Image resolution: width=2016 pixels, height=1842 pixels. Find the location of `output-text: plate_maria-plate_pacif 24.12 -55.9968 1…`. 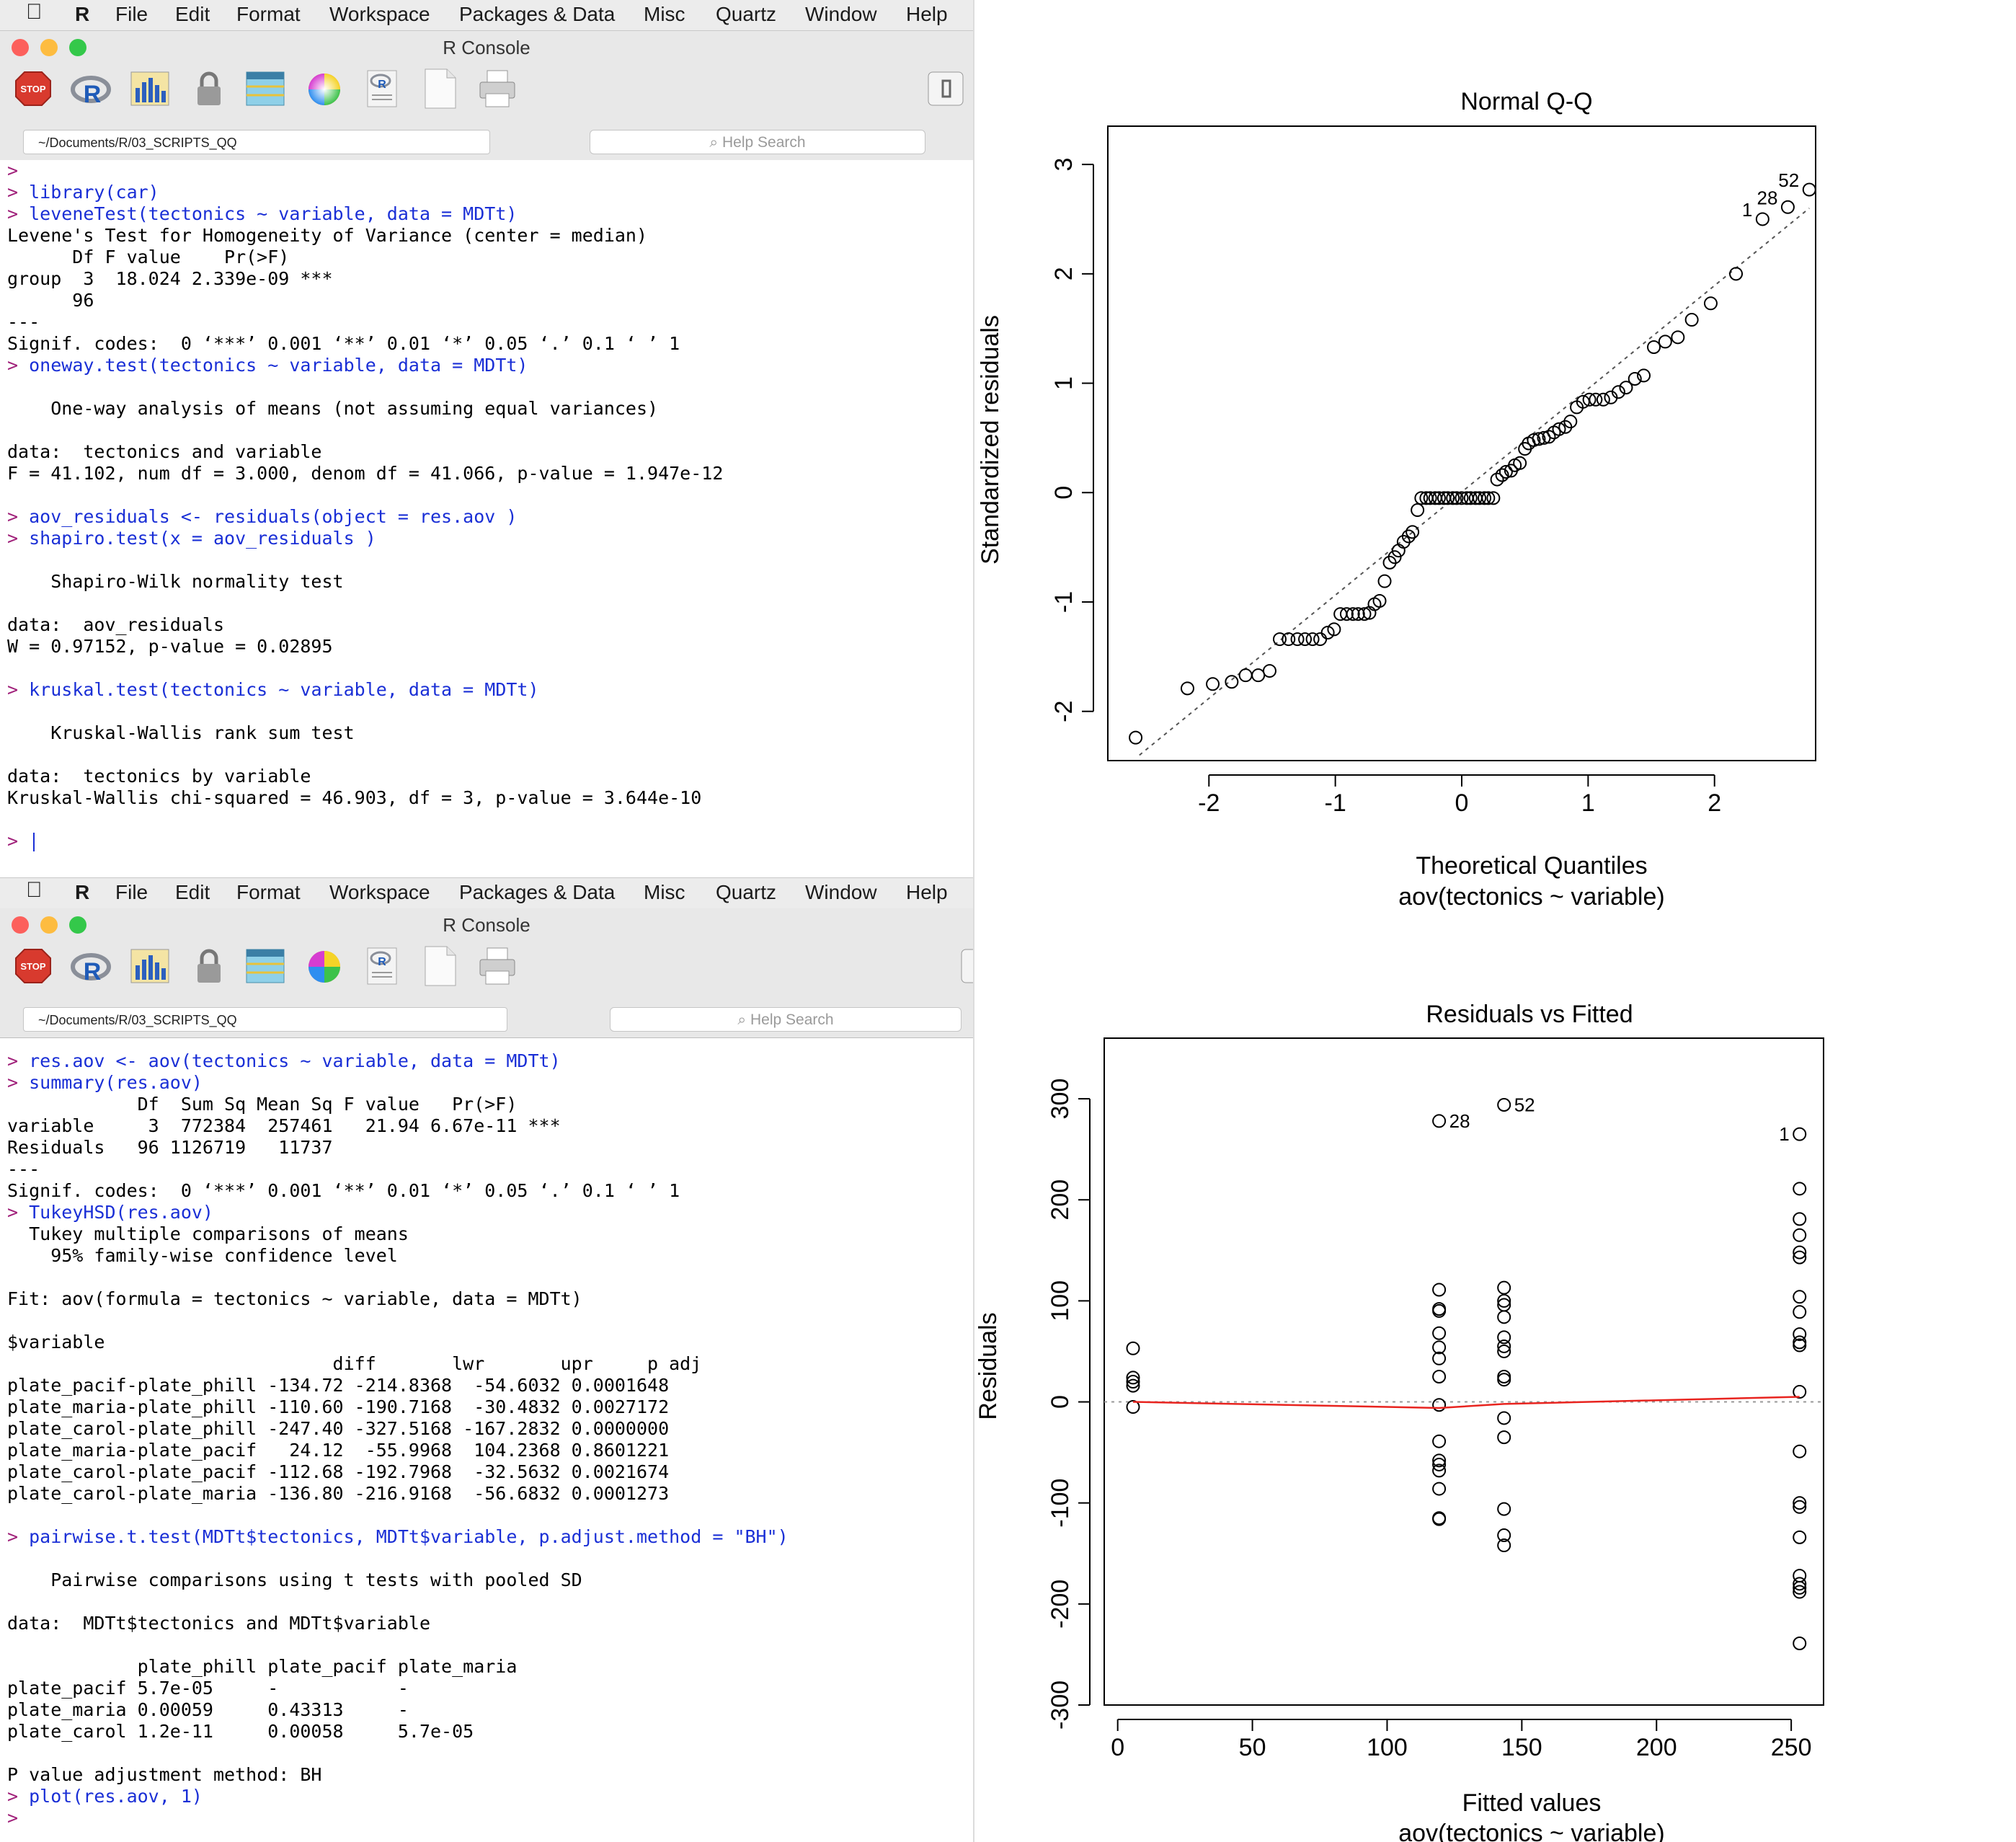

output-text: plate_maria-plate_pacif 24.12 -55.9968 1… is located at coordinates (339, 1450).